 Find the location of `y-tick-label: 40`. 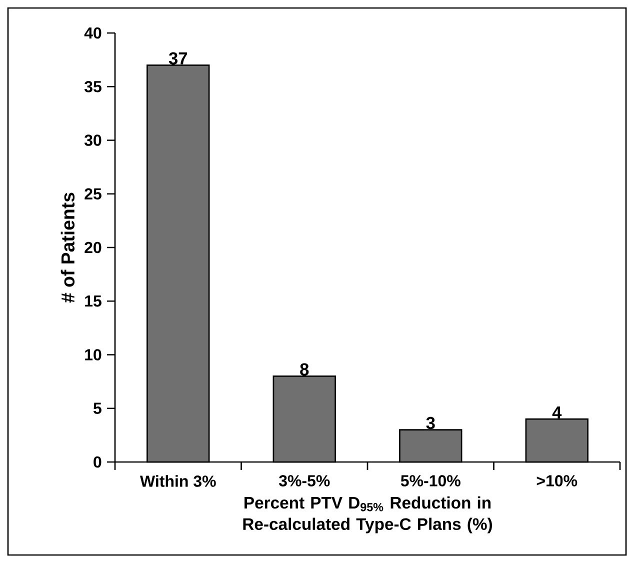

y-tick-label: 40 is located at coordinates (93, 33).